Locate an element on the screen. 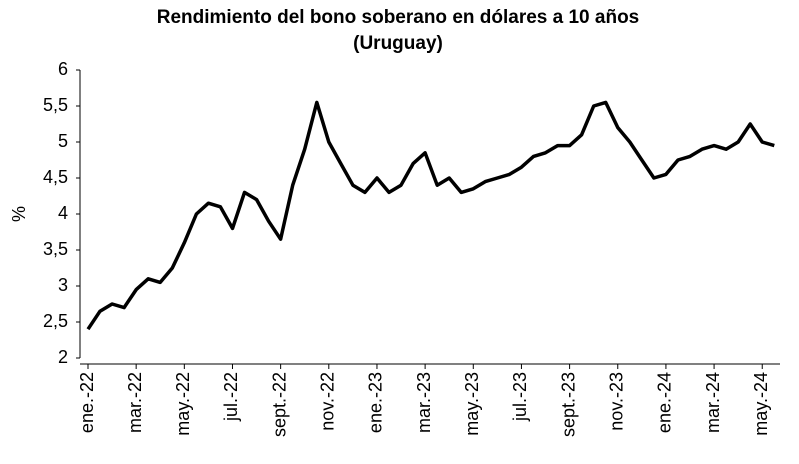 The width and height of the screenshot is (799, 464). y-tick-label: 2 is located at coordinates (63, 357).